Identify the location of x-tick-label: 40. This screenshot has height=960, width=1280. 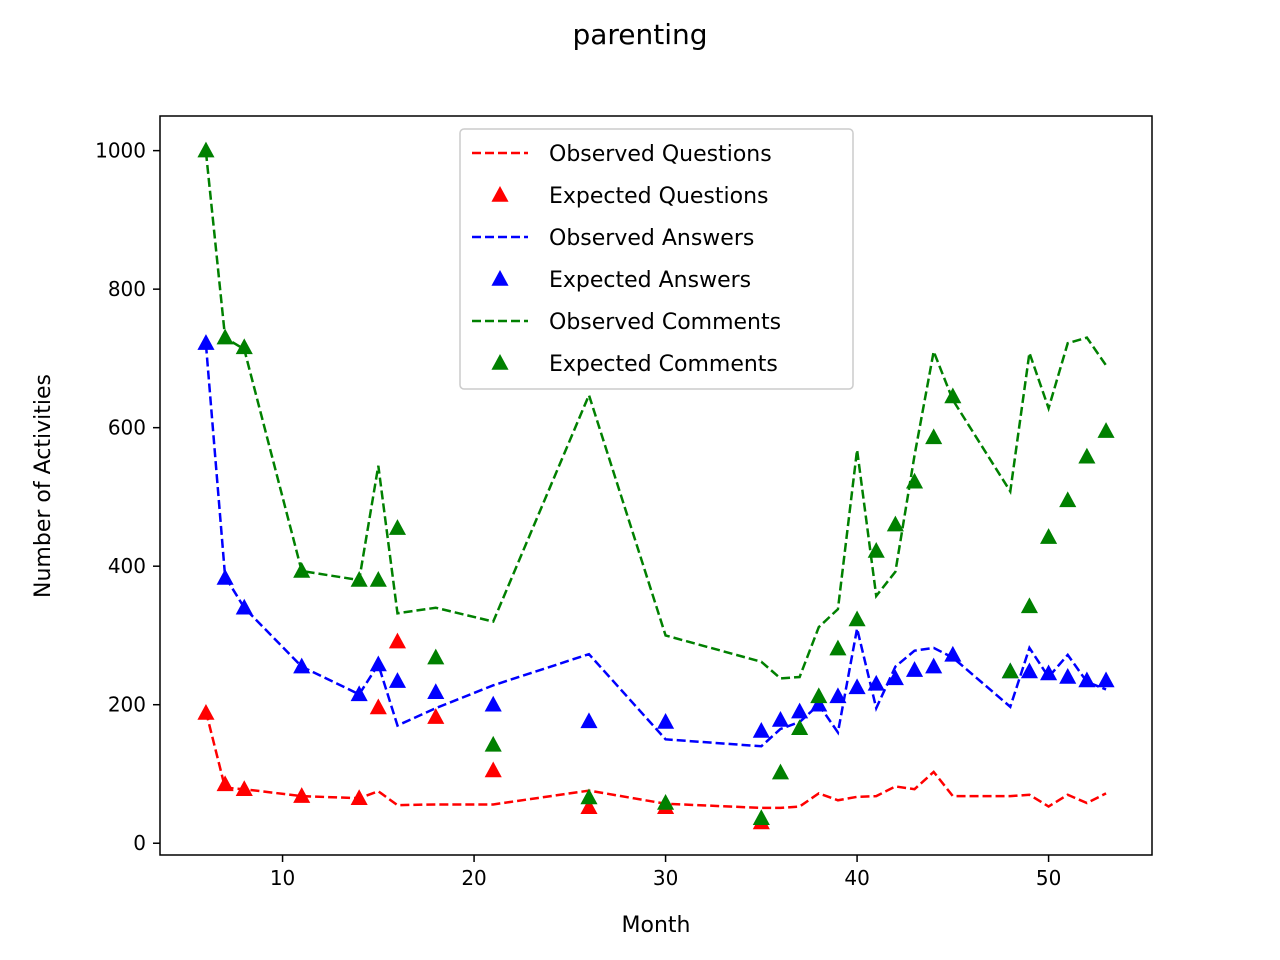
(856, 878).